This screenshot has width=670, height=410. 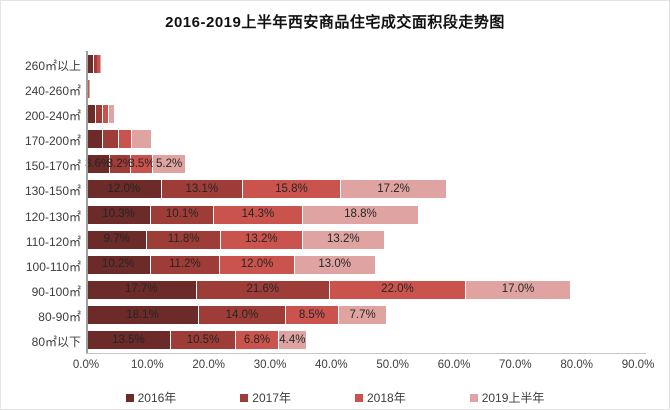 What do you see at coordinates (271, 398) in the screenshot?
I see `legend-label: 2017年` at bounding box center [271, 398].